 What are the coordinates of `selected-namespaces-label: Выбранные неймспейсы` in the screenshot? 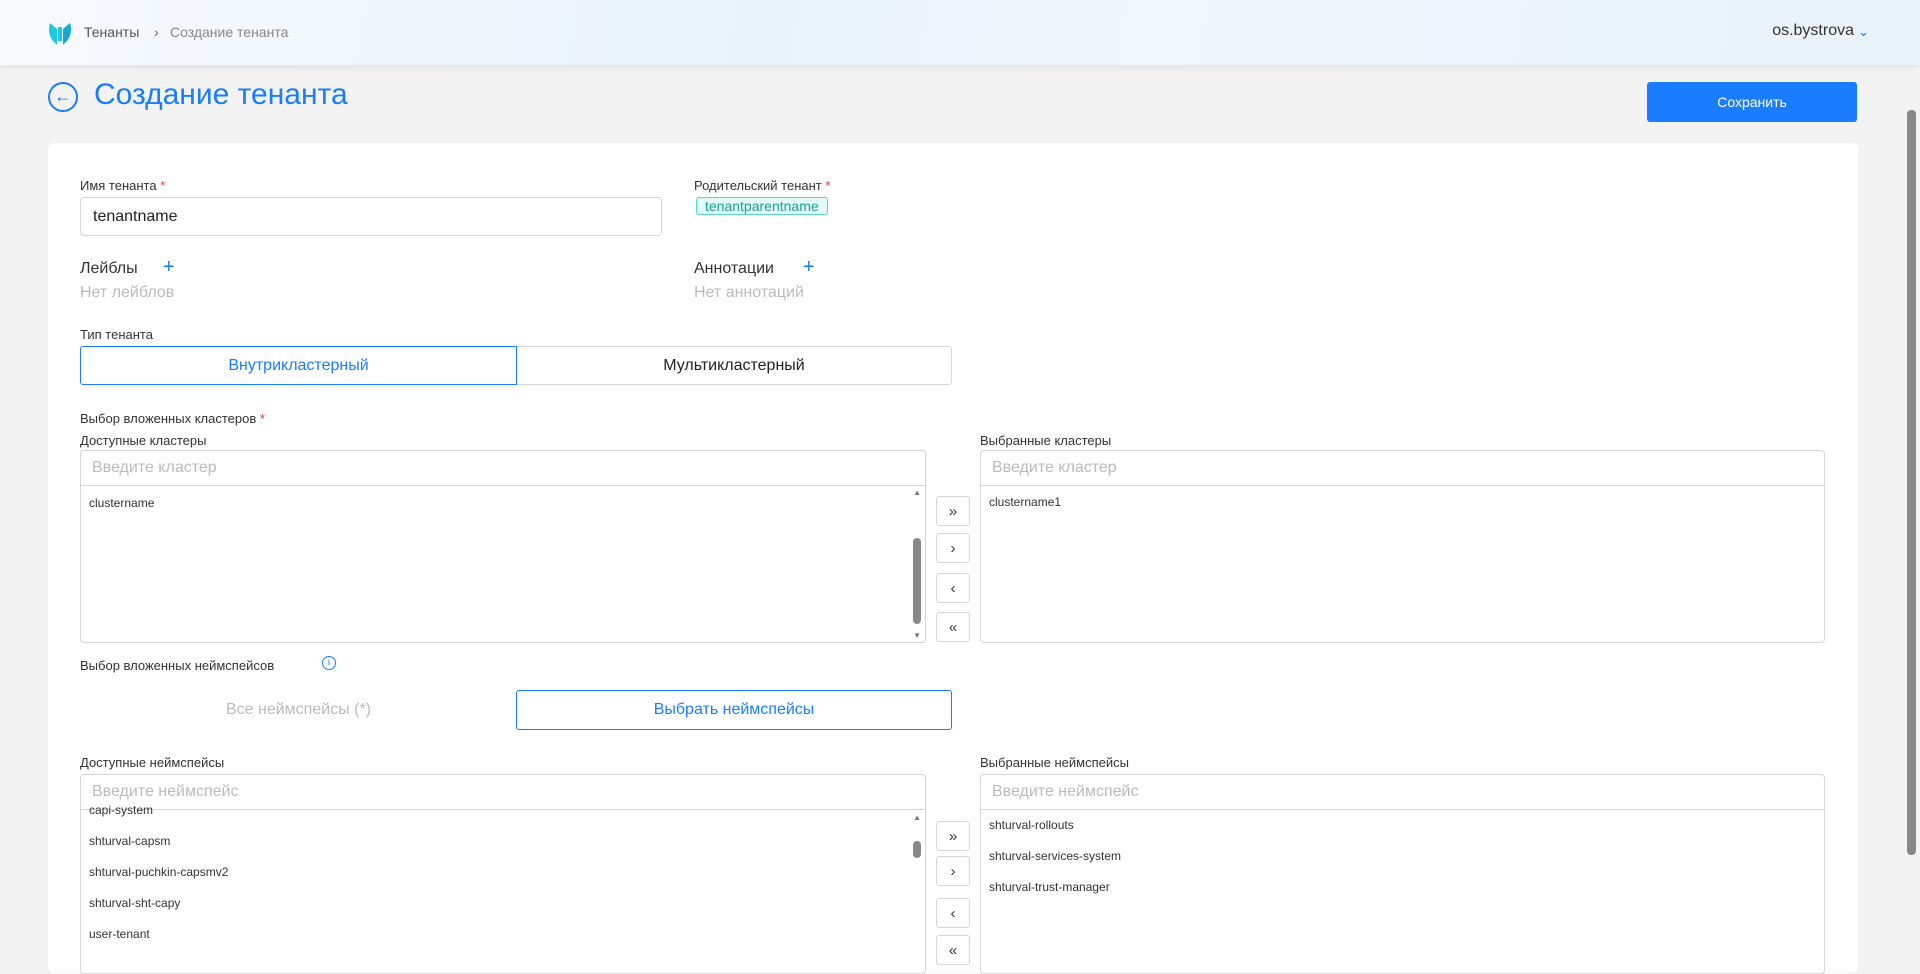 It's located at (1054, 762).